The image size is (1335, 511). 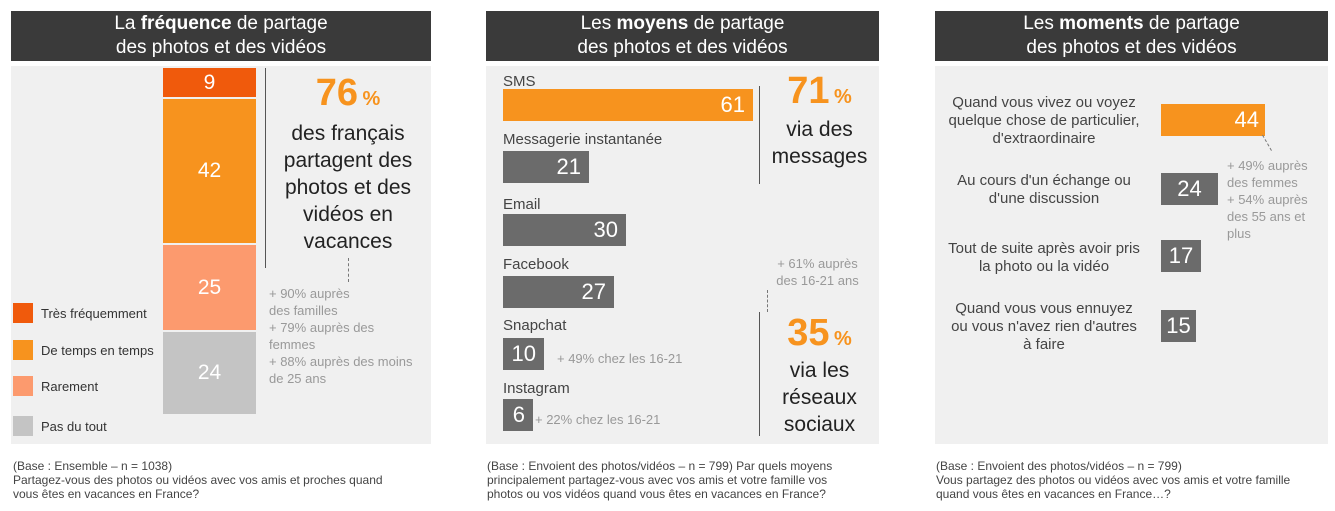 What do you see at coordinates (292, 344) in the screenshot?
I see `note-line: femmes` at bounding box center [292, 344].